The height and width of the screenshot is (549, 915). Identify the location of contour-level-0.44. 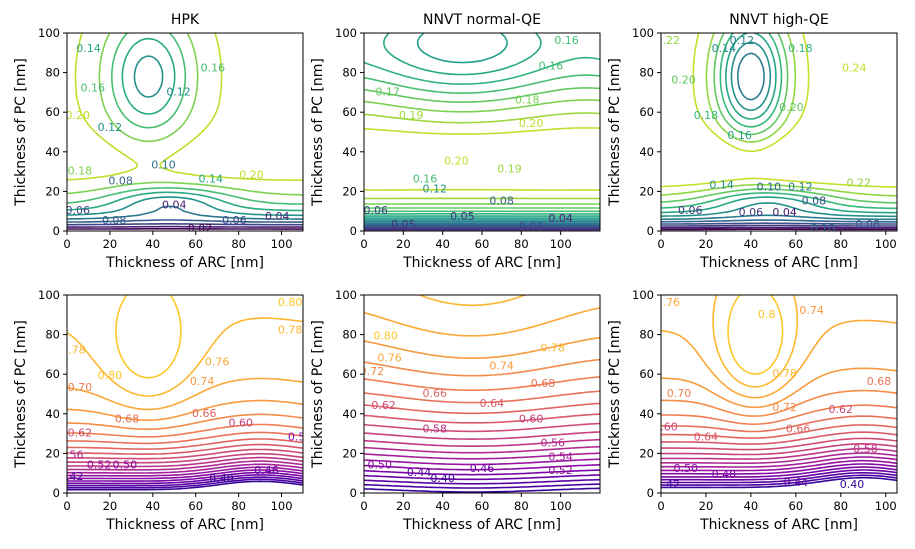
(185, 481).